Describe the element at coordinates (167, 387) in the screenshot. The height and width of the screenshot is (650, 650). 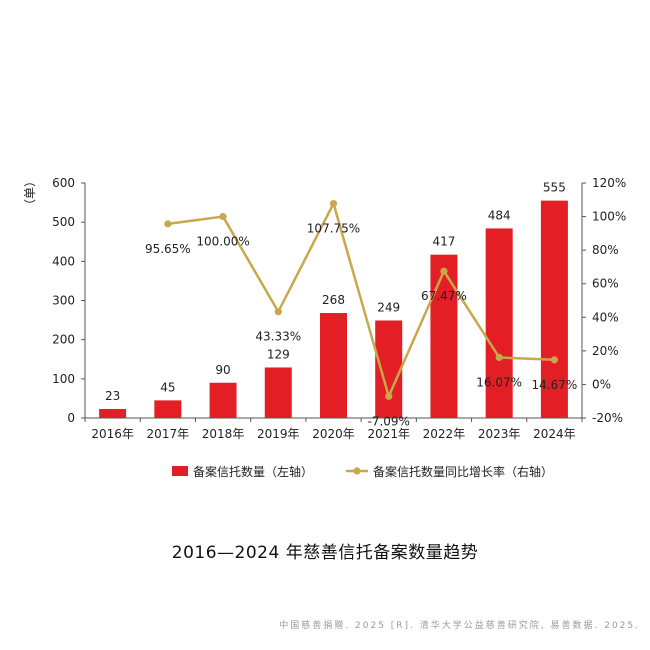
I see `bar-data-label: 45` at that location.